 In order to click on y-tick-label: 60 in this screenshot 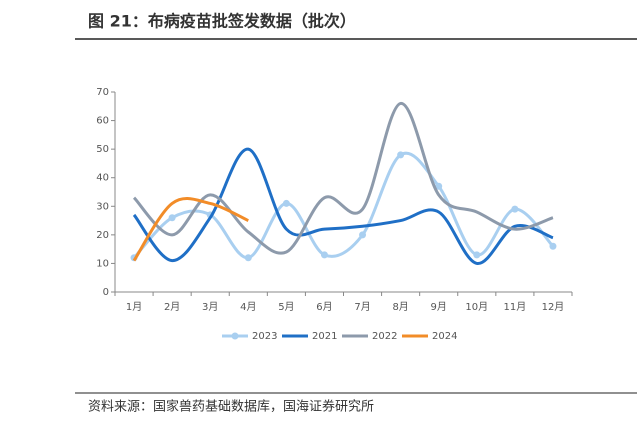, I will do `click(102, 121)`.